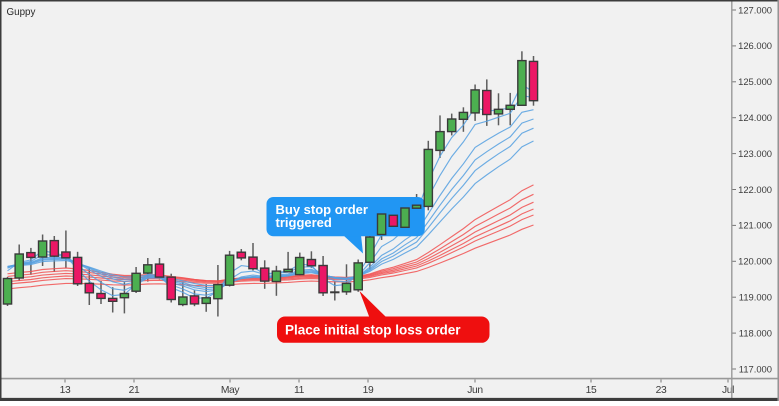  What do you see at coordinates (755, 225) in the screenshot?
I see `svg-text: 121.000` at bounding box center [755, 225].